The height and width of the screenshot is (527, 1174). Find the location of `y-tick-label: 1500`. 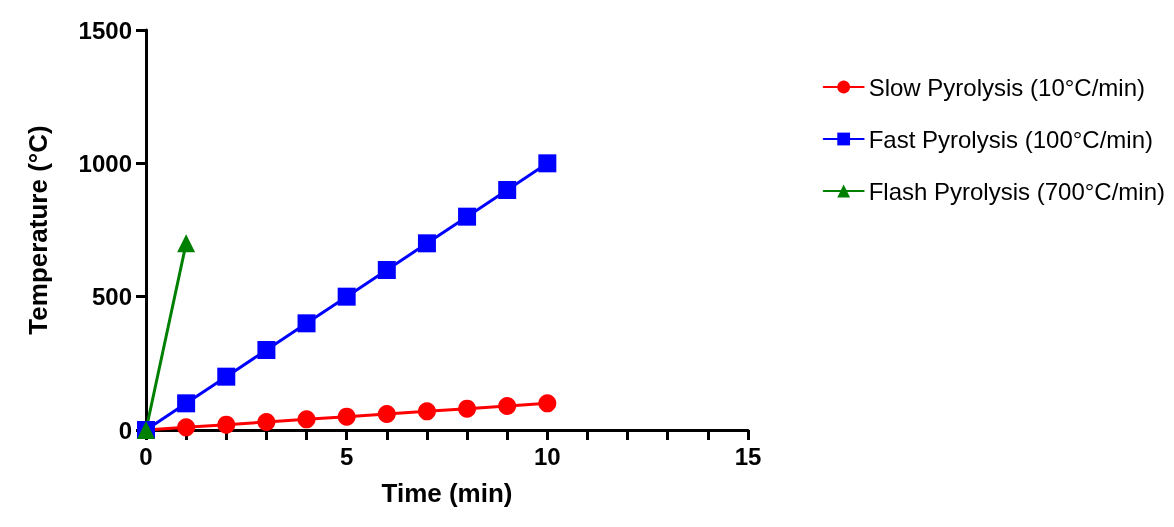

y-tick-label: 1500 is located at coordinates (105, 30).